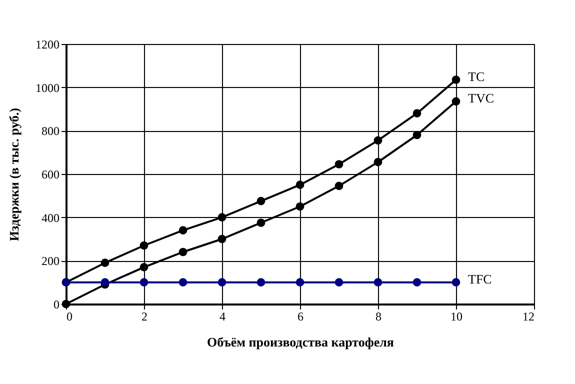 Image resolution: width=575 pixels, height=384 pixels. I want to click on y-tick-label: 0, so click(57, 305).